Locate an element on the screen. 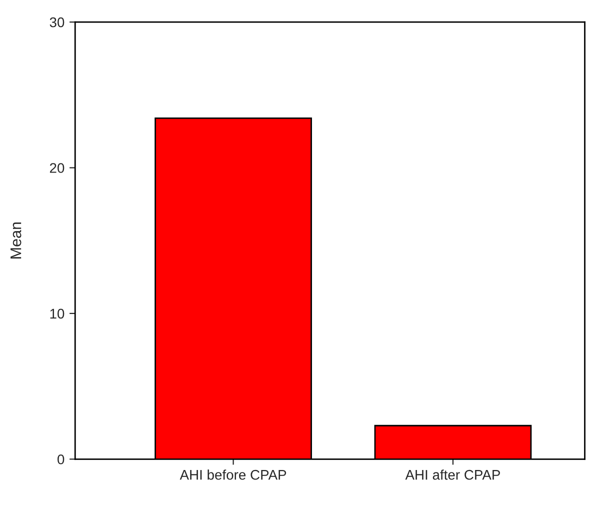  x-tick-label: AHI before CPAP is located at coordinates (233, 475).